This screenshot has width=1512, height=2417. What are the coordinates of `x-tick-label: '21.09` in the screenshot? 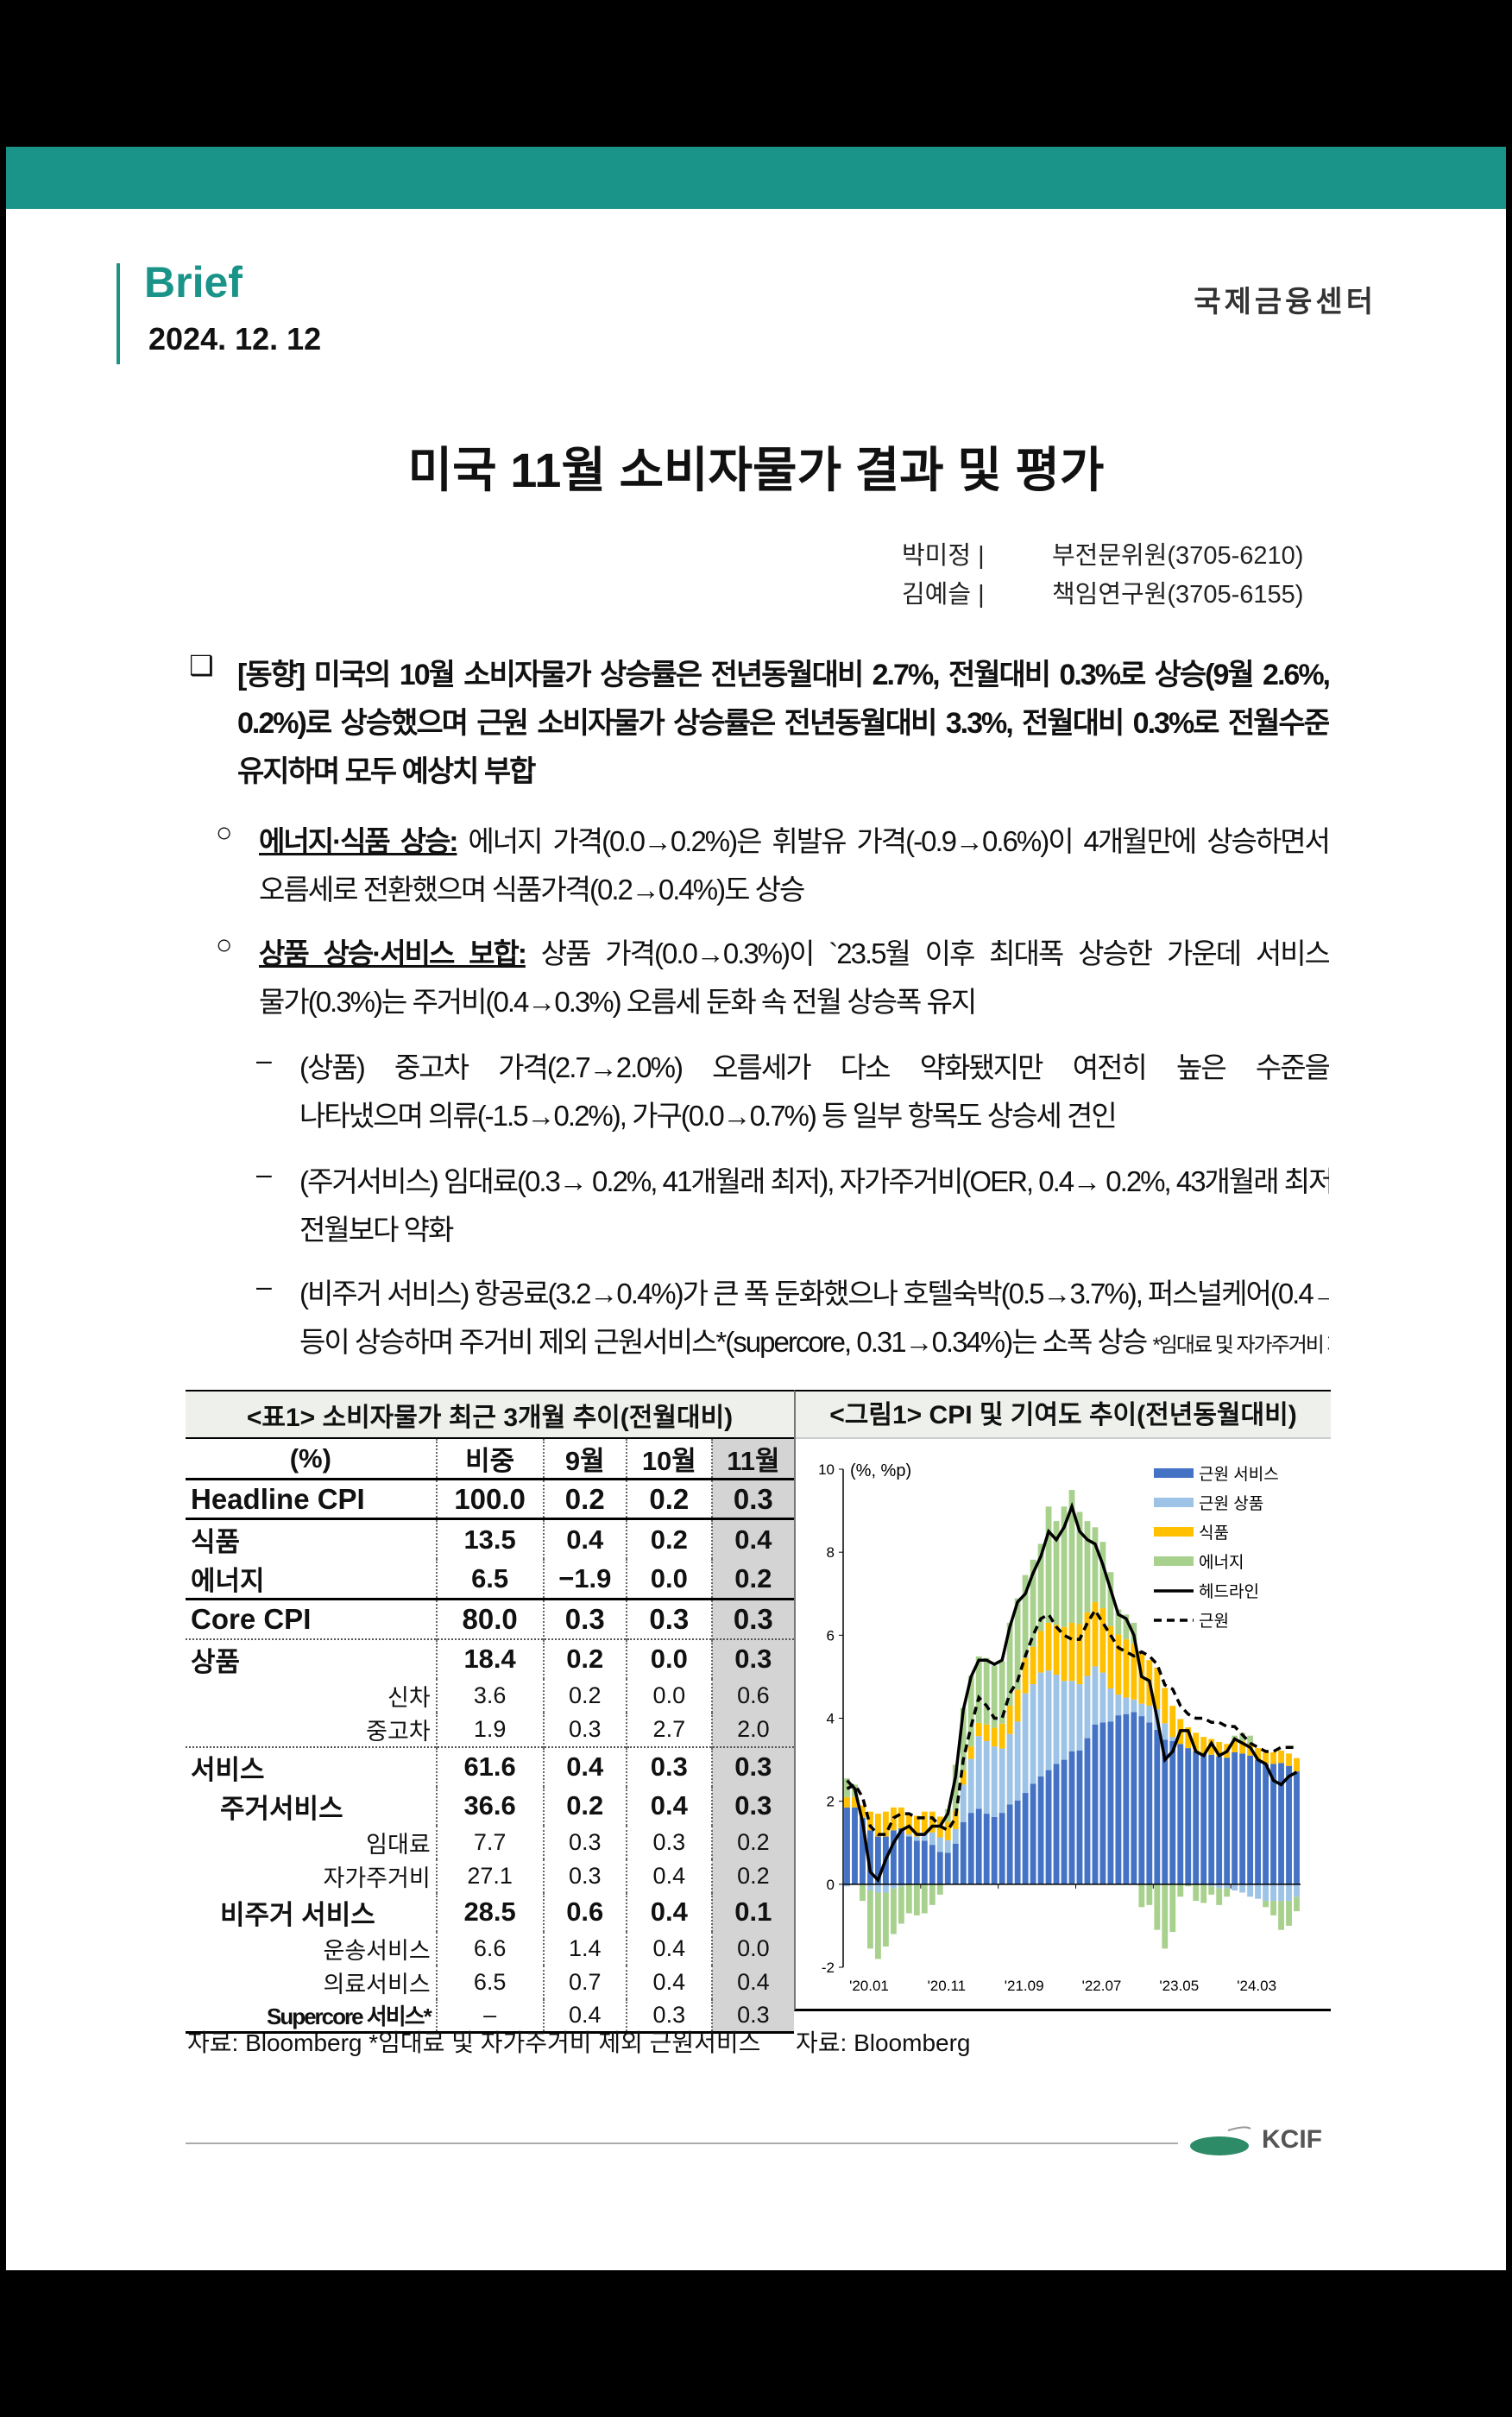 It's located at (1024, 1986).